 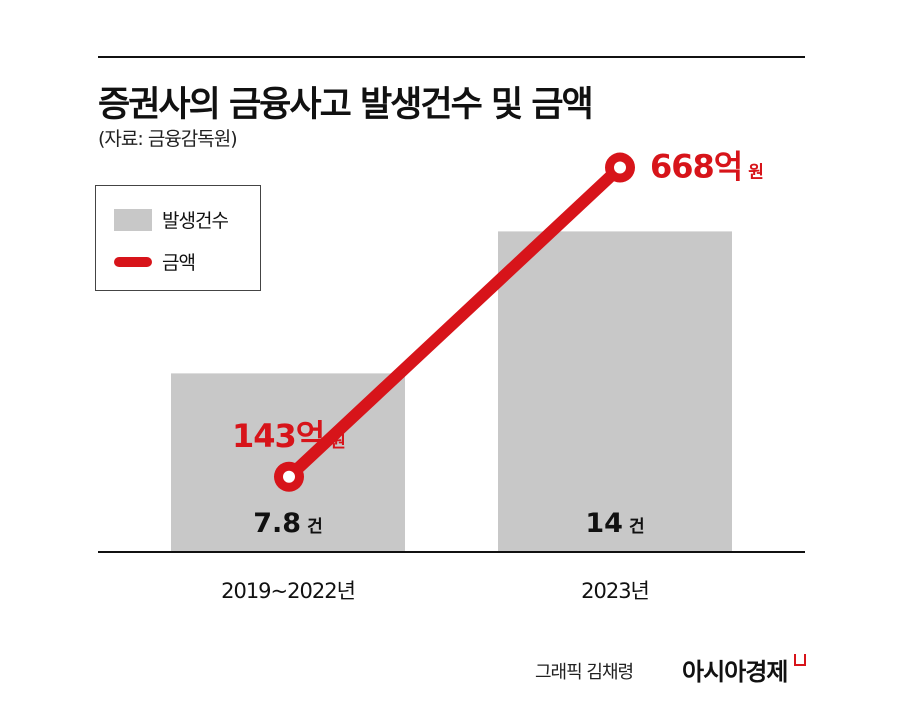 What do you see at coordinates (451, 57) in the screenshot?
I see `top-rule` at bounding box center [451, 57].